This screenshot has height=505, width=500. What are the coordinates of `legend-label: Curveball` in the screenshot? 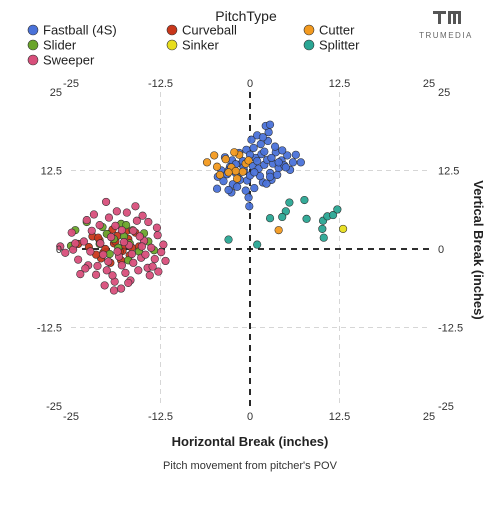 It's located at (209, 30).